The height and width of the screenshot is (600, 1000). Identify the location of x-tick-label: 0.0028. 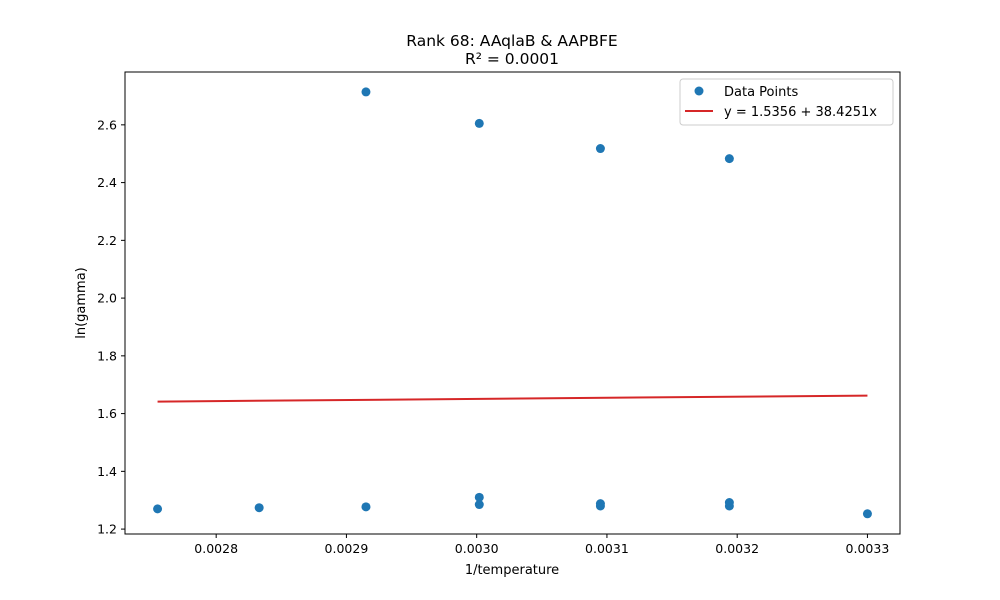
(216, 548).